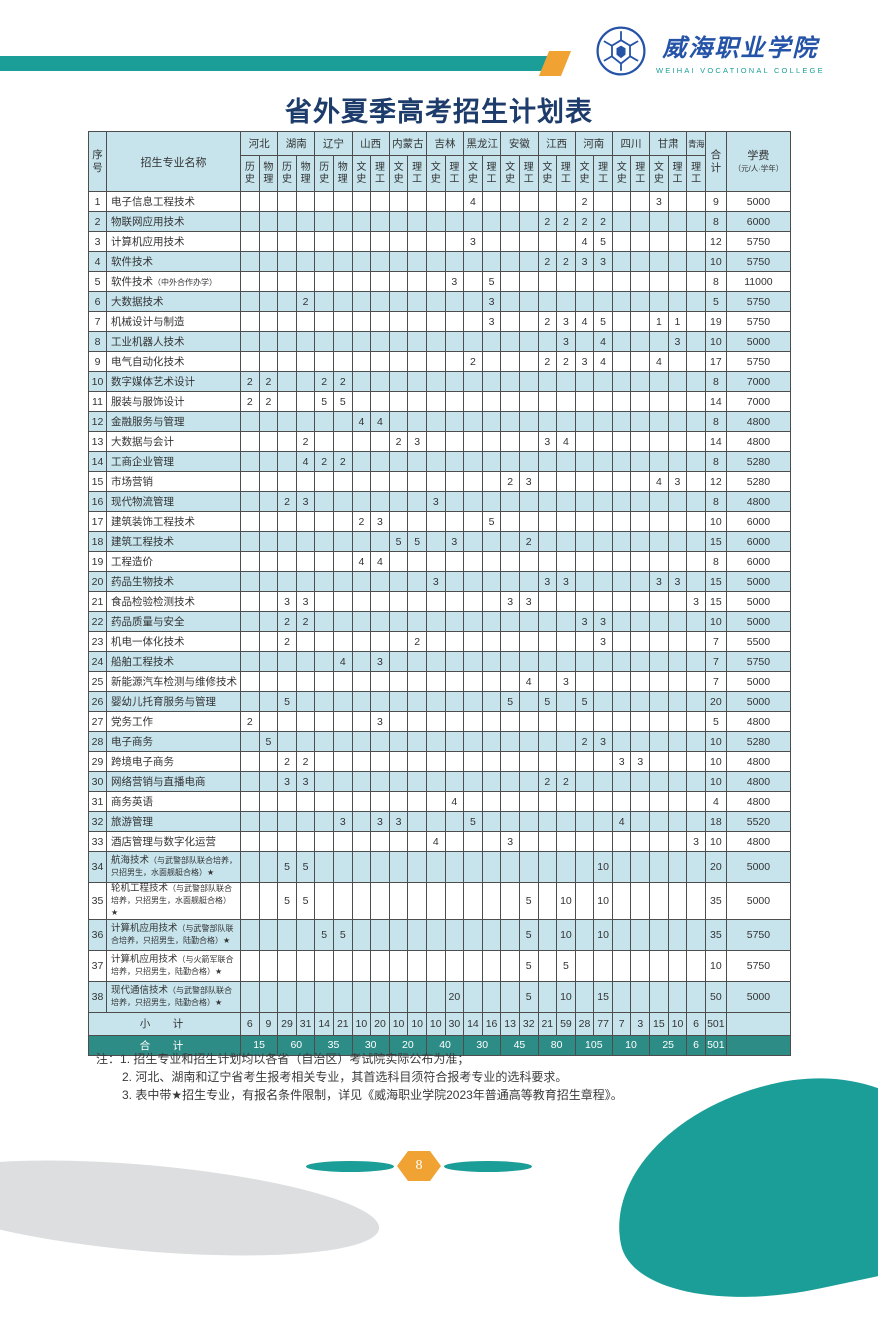 Image resolution: width=878 pixels, height=1327 pixels. What do you see at coordinates (621, 1023) in the screenshot?
I see `subtotal-cell: 7` at bounding box center [621, 1023].